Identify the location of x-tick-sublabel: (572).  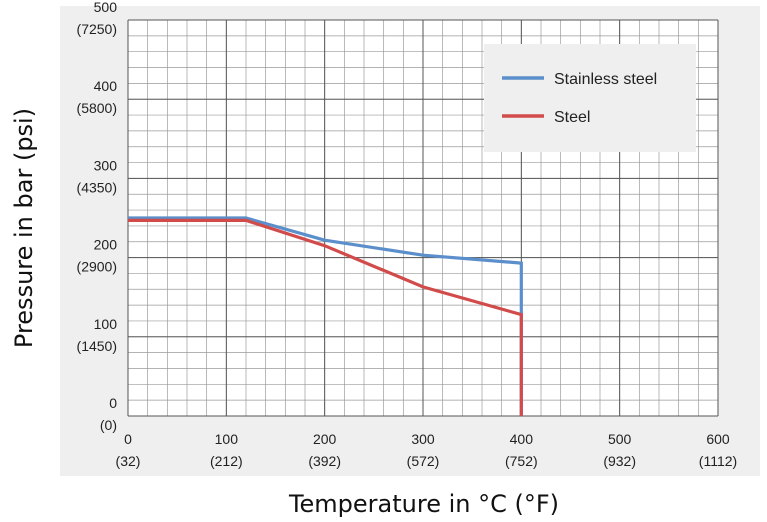
(423, 461).